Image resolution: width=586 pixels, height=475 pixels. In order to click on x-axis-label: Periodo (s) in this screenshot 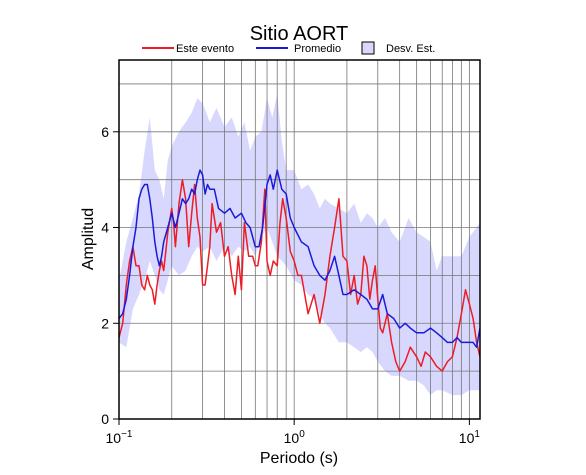, I will do `click(299, 458)`.